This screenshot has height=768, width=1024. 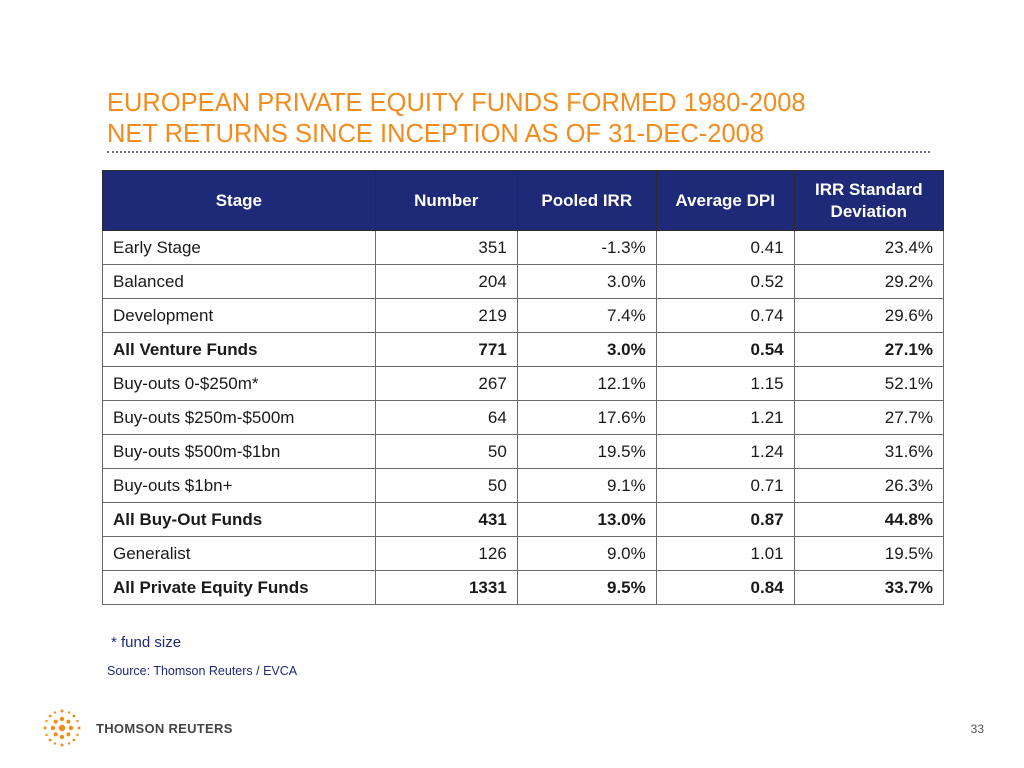 What do you see at coordinates (239, 519) in the screenshot?
I see `cell-stage: All Buy-Out Funds` at bounding box center [239, 519].